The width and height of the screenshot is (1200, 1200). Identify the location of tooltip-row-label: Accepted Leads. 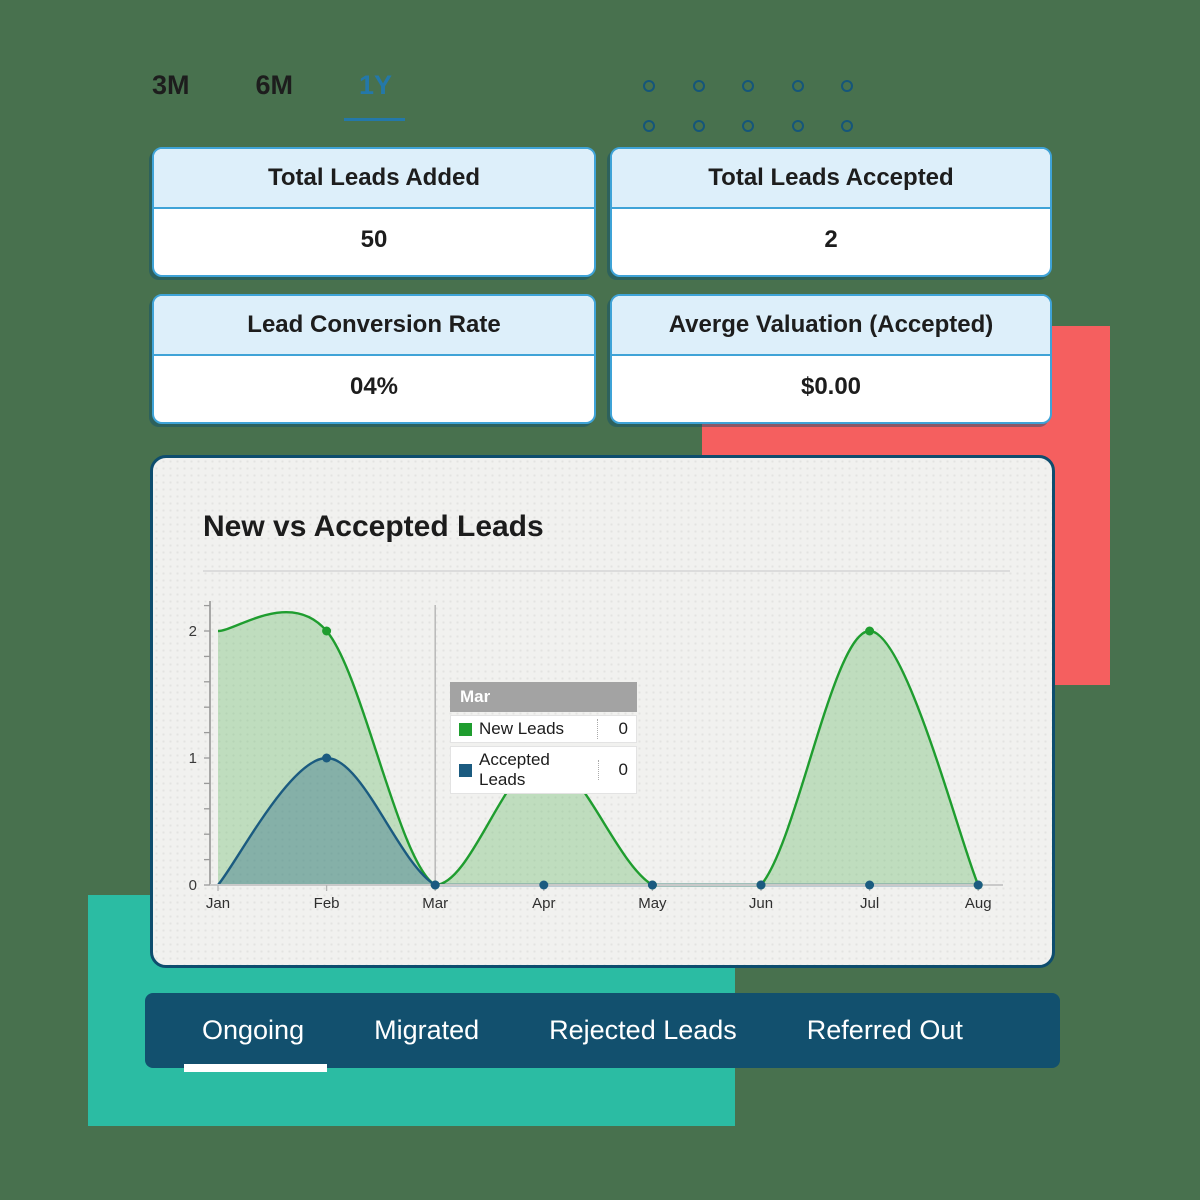
(514, 769).